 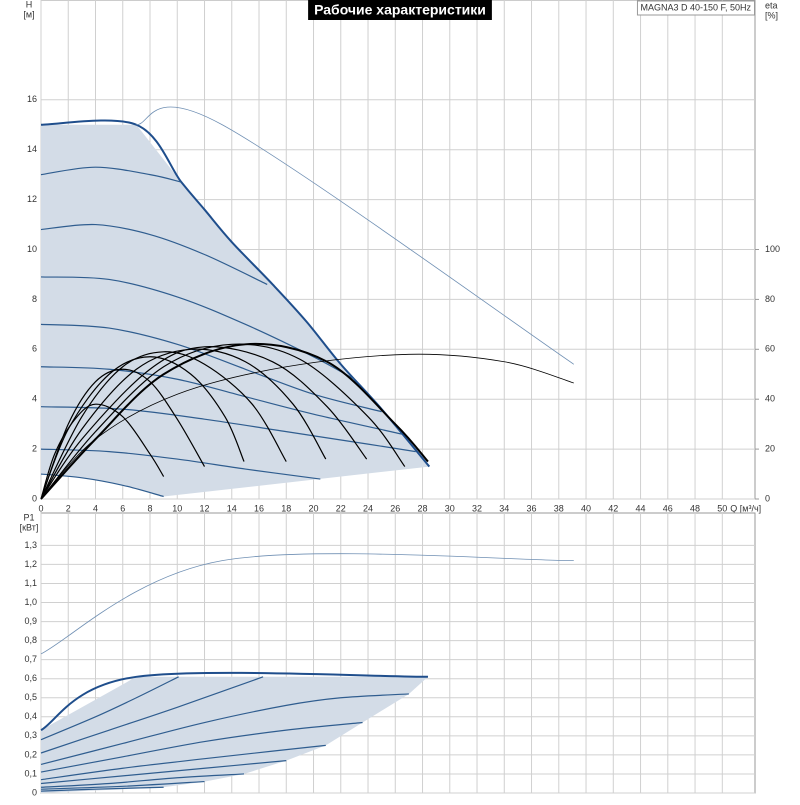 I want to click on y-tick-label: 8, so click(x=34, y=299).